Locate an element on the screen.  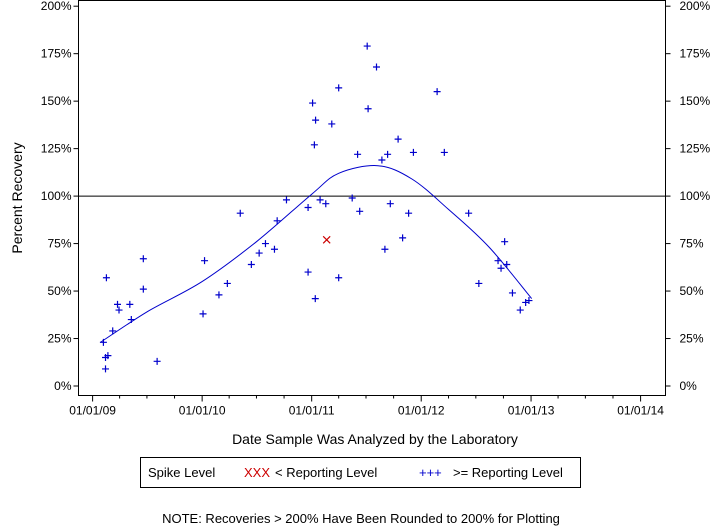
y-tick-label-right: 75% is located at coordinates (692, 244).